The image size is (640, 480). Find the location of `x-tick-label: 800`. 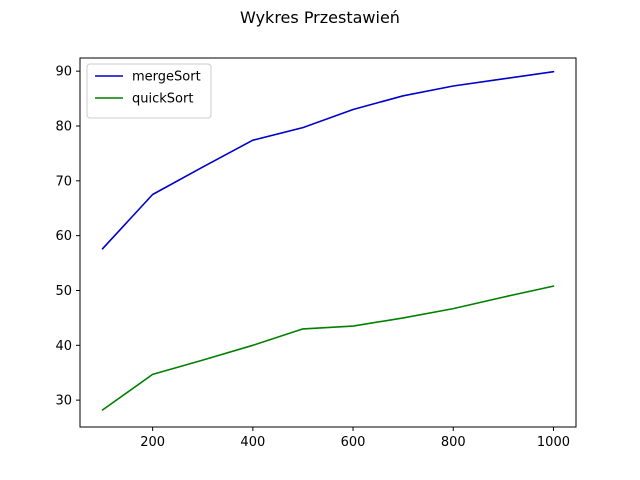

x-tick-label: 800 is located at coordinates (453, 442).